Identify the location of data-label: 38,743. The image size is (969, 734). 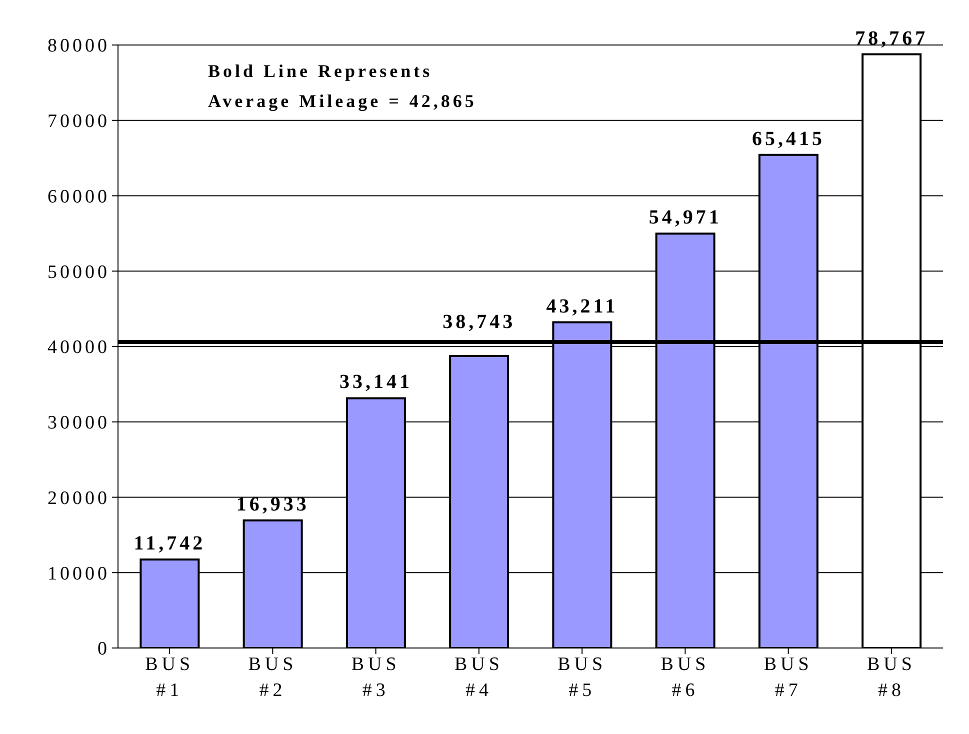
(479, 321).